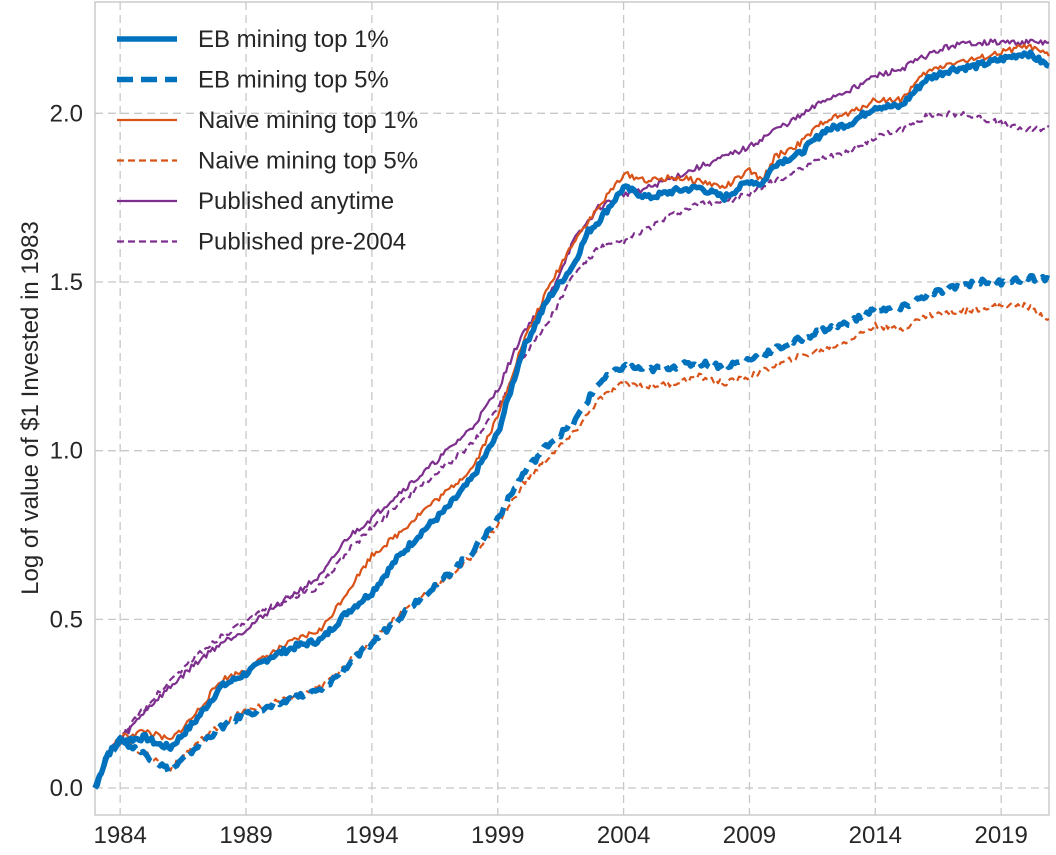  Describe the element at coordinates (66, 282) in the screenshot. I see `y-tick-label: 1.5` at that location.